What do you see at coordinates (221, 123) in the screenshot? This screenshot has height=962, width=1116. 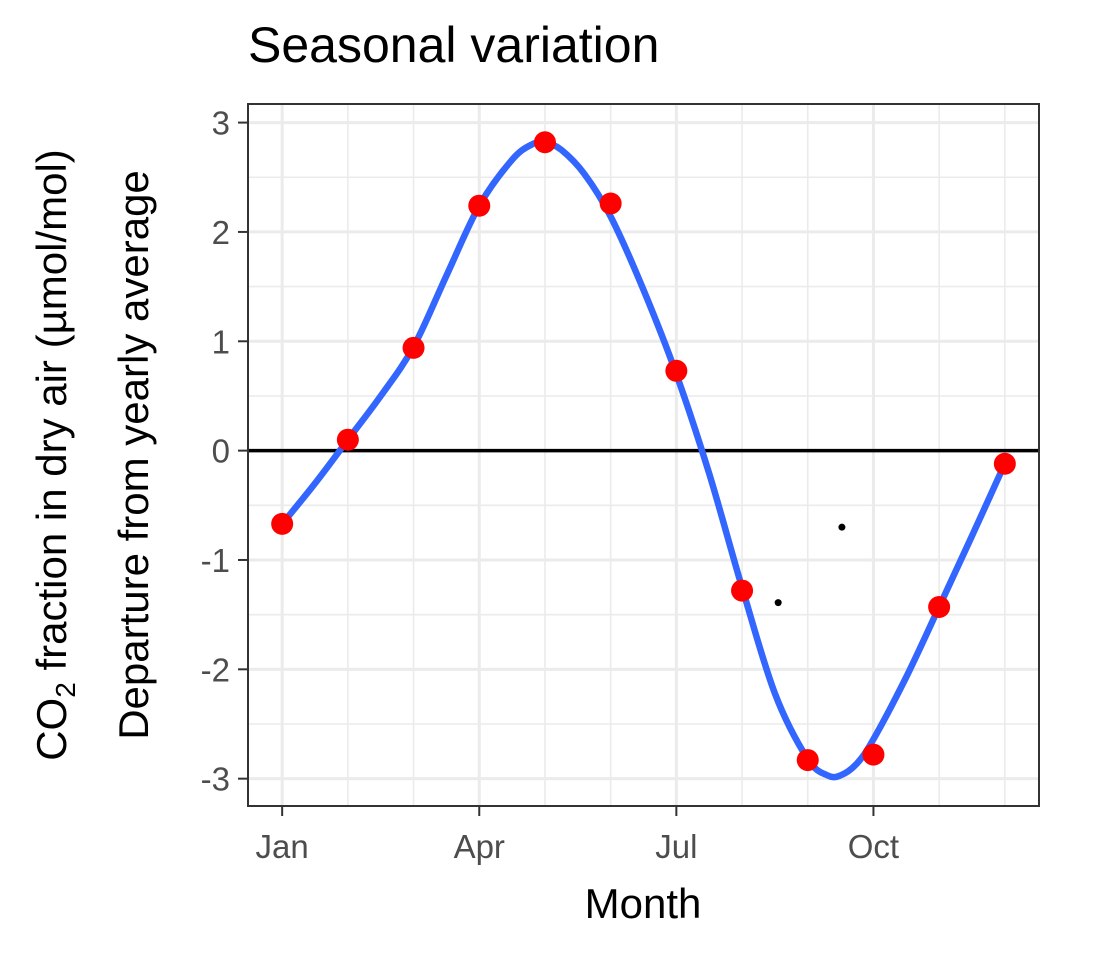 I see `y-tick-label: 3` at bounding box center [221, 123].